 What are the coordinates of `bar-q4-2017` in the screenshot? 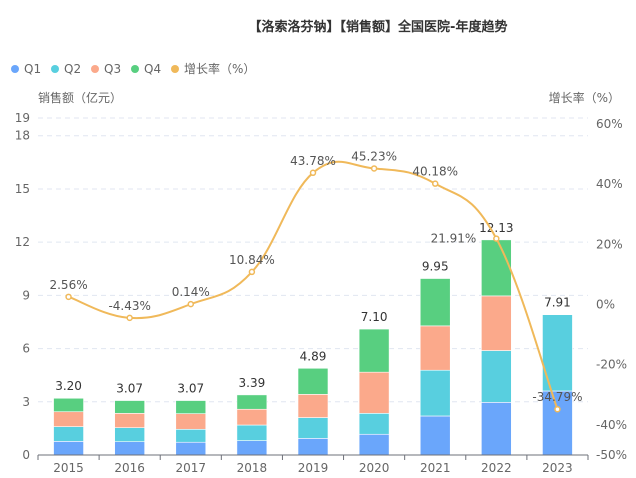 It's located at (191, 407).